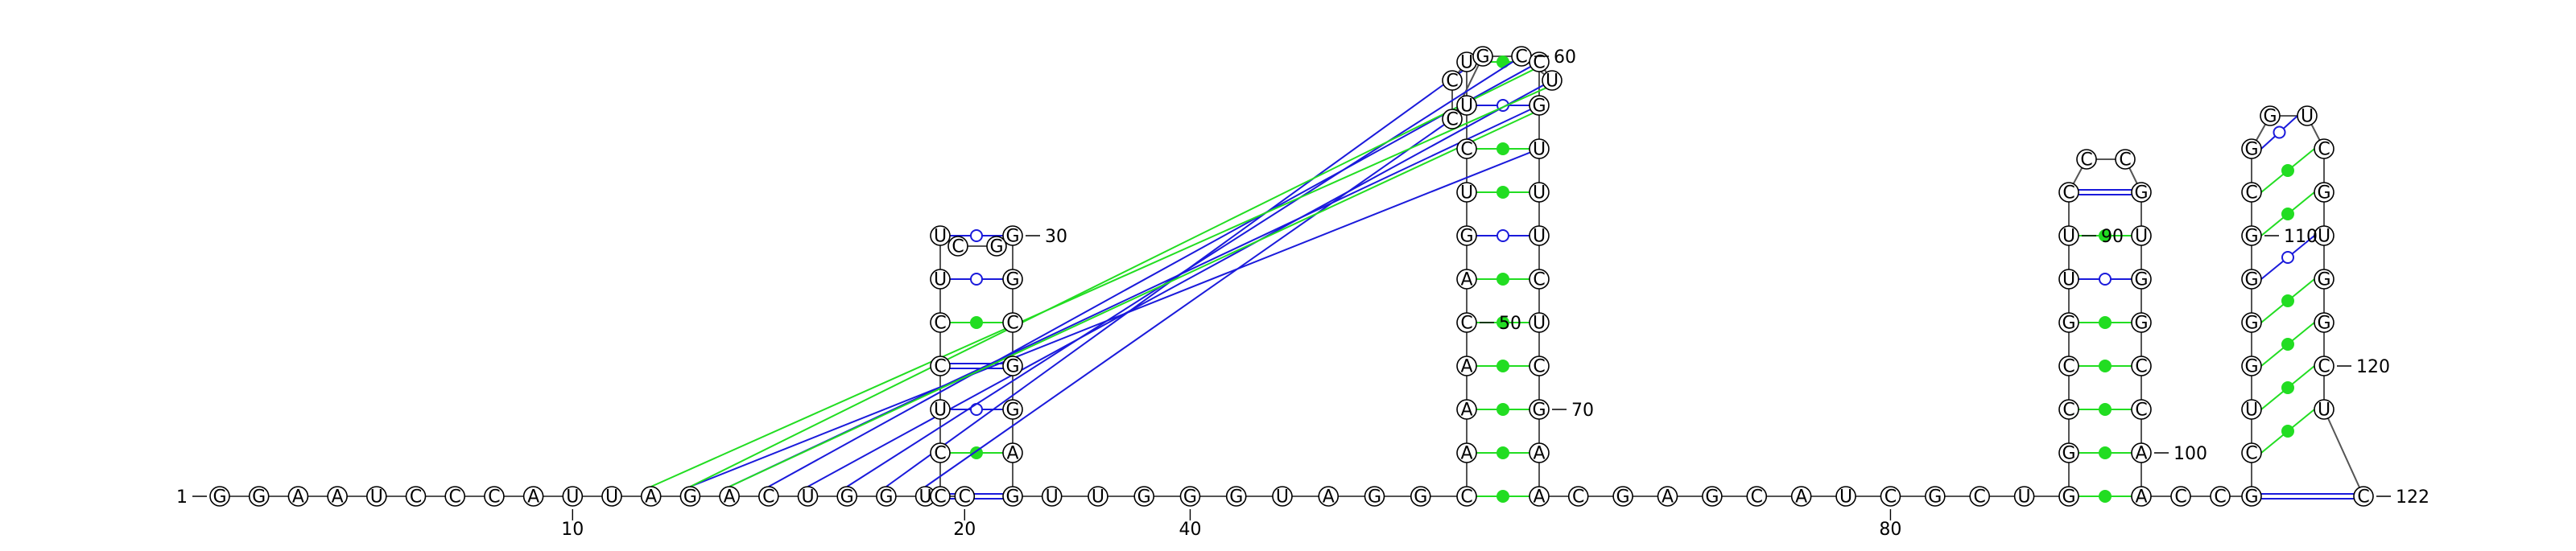  Describe the element at coordinates (1190, 530) in the screenshot. I see `position-label: 40` at that location.